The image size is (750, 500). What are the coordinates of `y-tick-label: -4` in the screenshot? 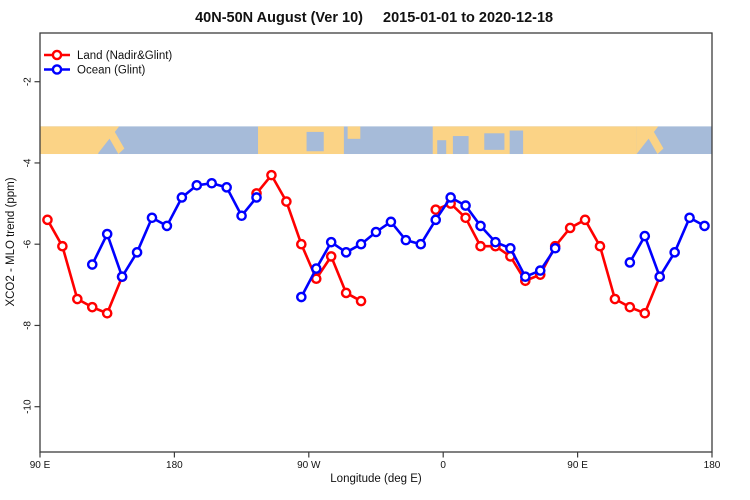 It's located at (28, 162).